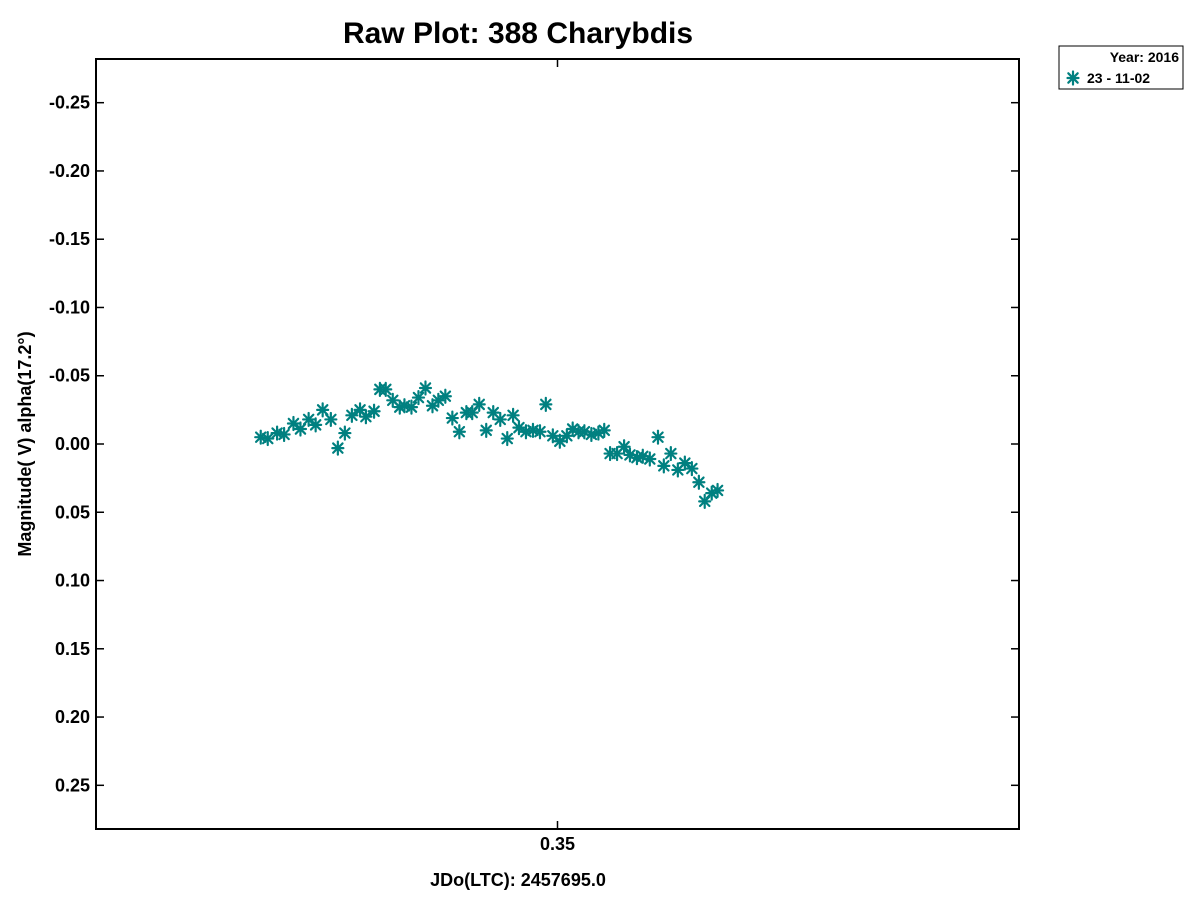 This screenshot has width=1200, height=900. What do you see at coordinates (69, 376) in the screenshot?
I see `y-tick-label: -0.05` at bounding box center [69, 376].